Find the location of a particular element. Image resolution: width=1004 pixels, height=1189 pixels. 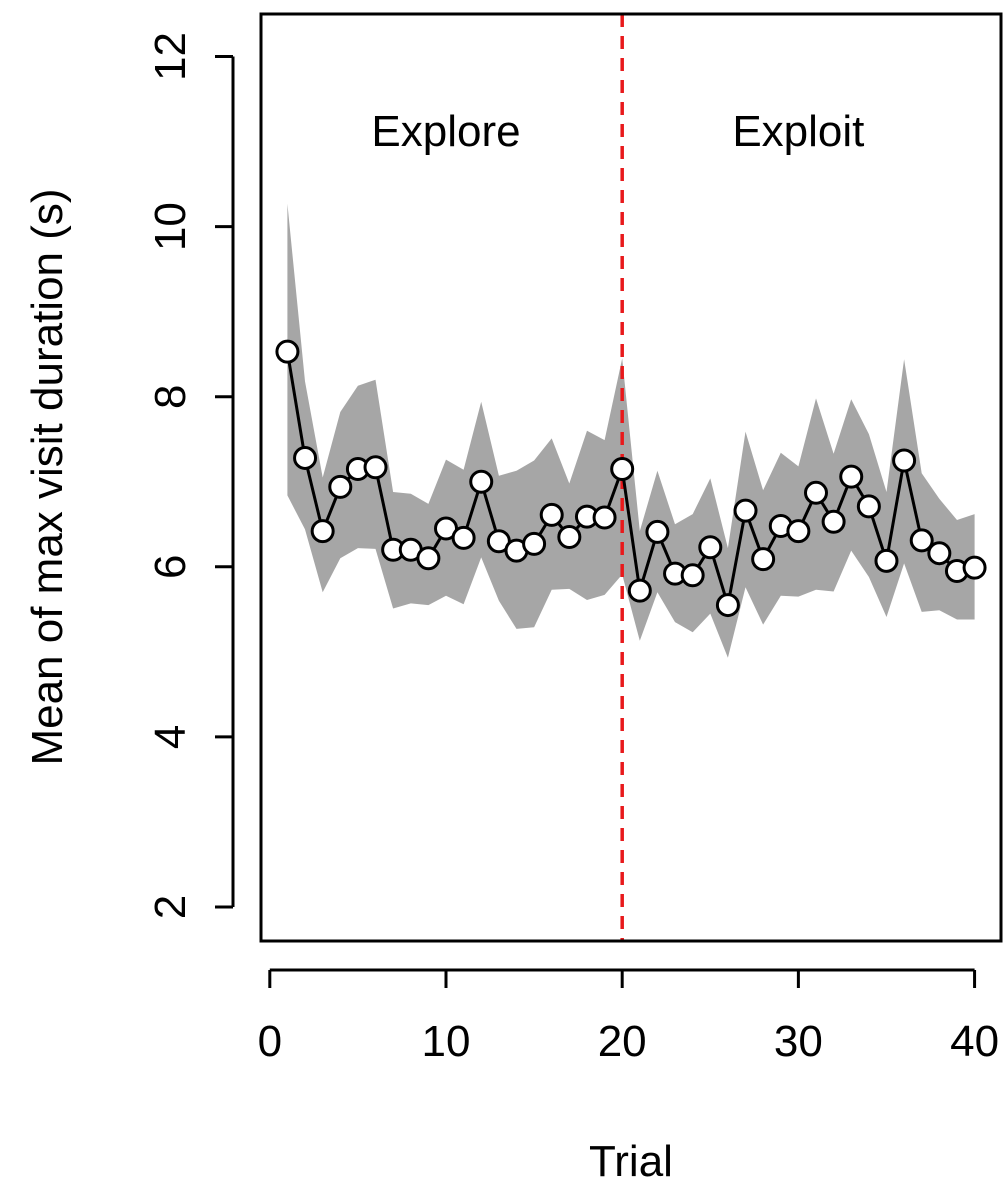

y-tick-label: 2 is located at coordinates (170, 907).